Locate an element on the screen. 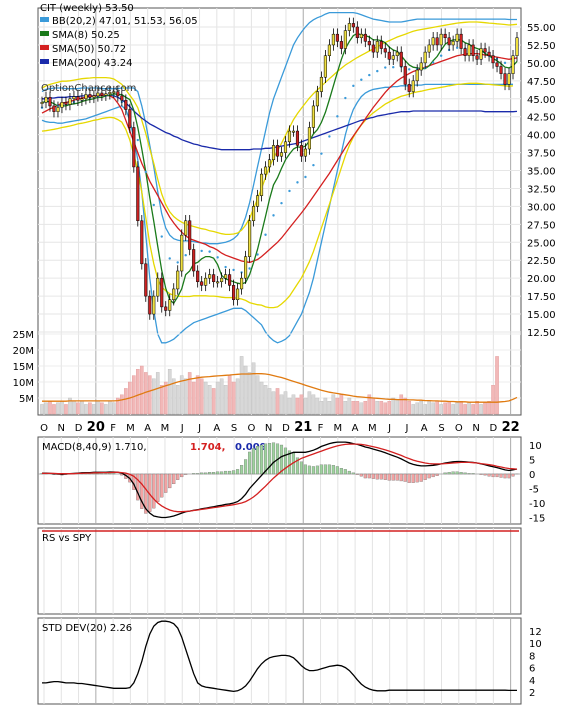 This screenshot has width=566, height=706. price-tick-label: 50.00 is located at coordinates (541, 64).